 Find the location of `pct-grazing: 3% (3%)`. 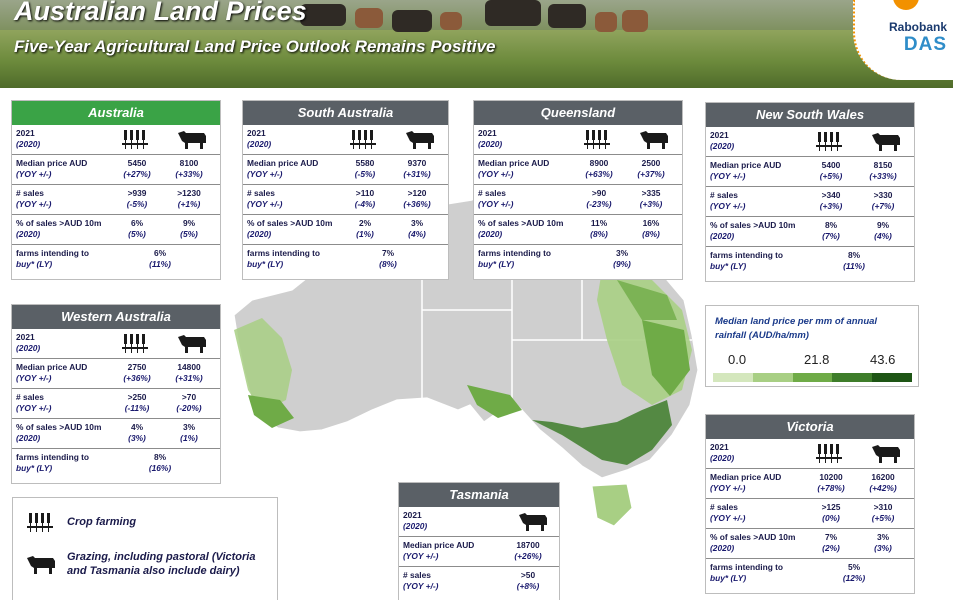

pct-grazing: 3% (3%) is located at coordinates (883, 543).